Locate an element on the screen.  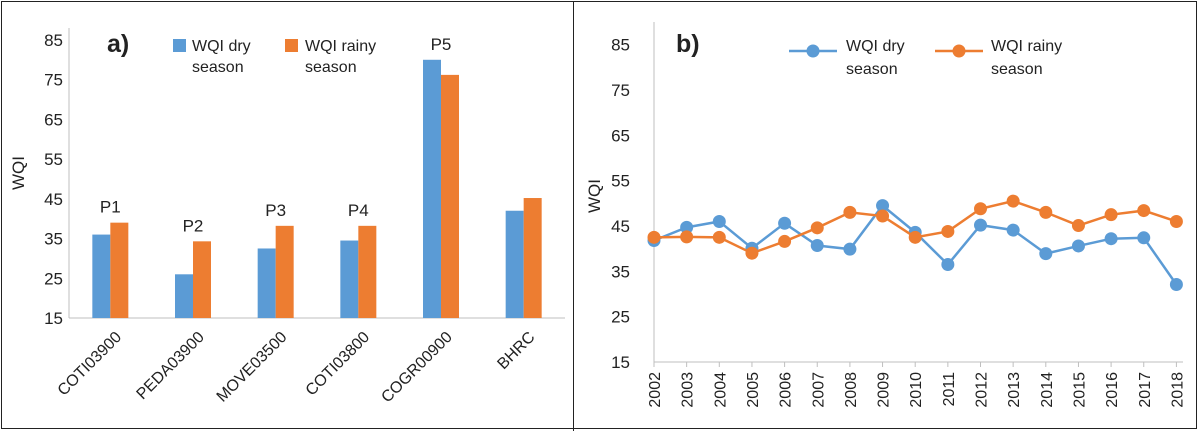
point-dry-2013 is located at coordinates (1013, 230).